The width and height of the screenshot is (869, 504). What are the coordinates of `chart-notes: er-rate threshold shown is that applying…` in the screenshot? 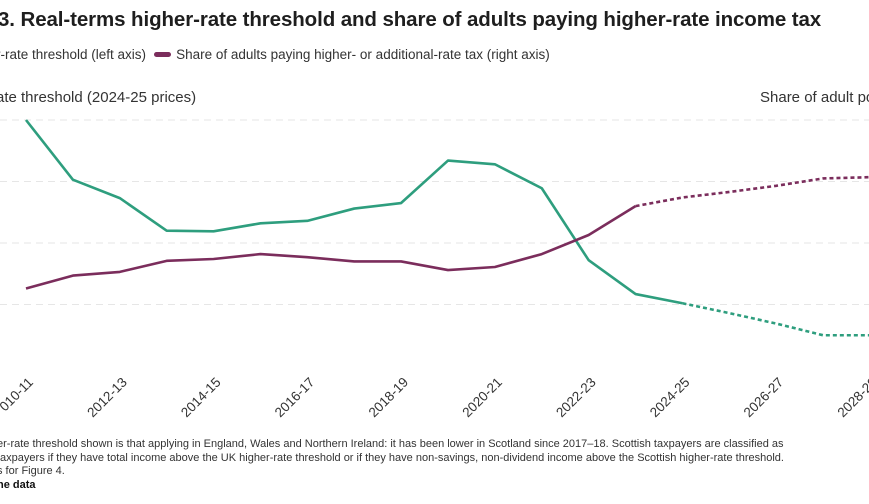 It's located at (392, 465).